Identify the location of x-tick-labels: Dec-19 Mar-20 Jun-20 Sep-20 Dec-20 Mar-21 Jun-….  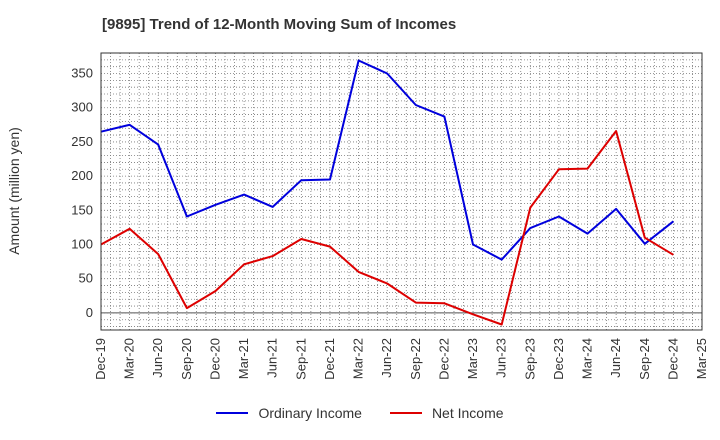
(401, 359).